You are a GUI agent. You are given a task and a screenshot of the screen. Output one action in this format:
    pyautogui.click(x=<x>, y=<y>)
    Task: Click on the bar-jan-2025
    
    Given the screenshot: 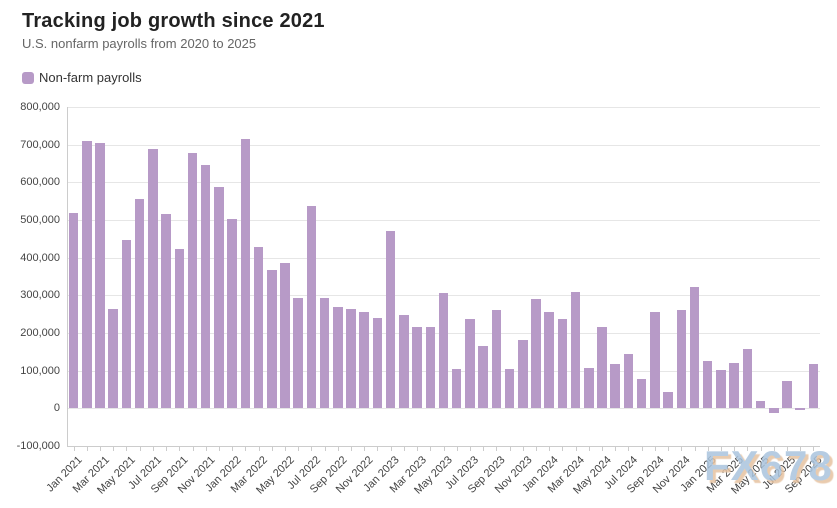 What is the action you would take?
    pyautogui.click(x=707, y=385)
    